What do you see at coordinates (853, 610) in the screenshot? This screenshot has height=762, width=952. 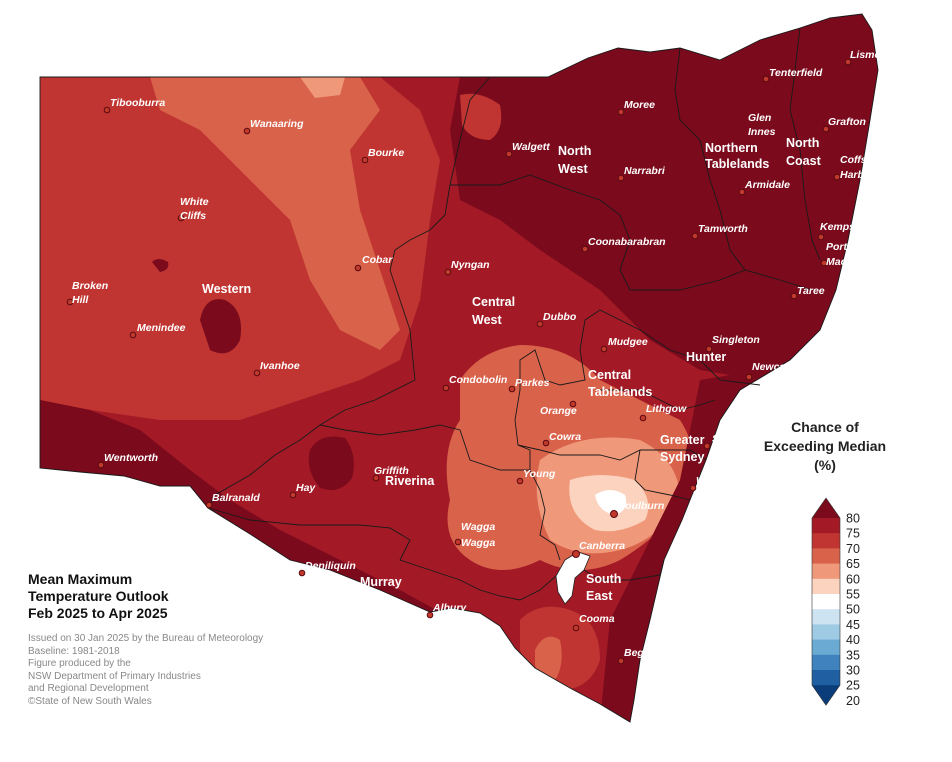 I see `legend-tick-label: 50` at bounding box center [853, 610].